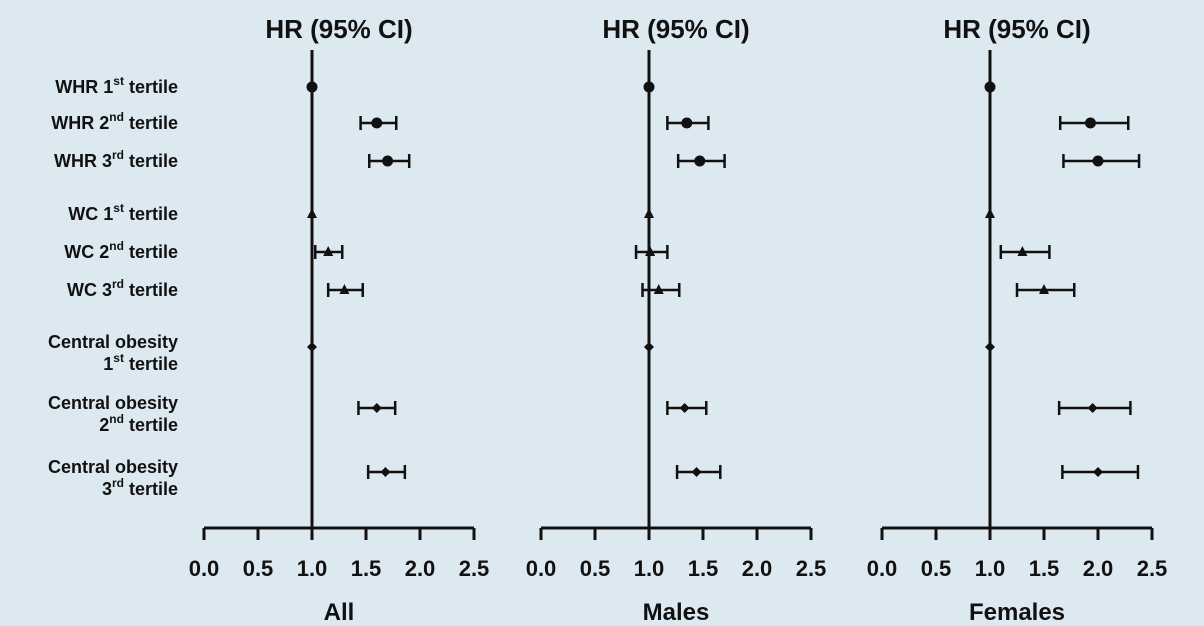  Describe the element at coordinates (1017, 612) in the screenshot. I see `x-axis-label: Females` at that location.